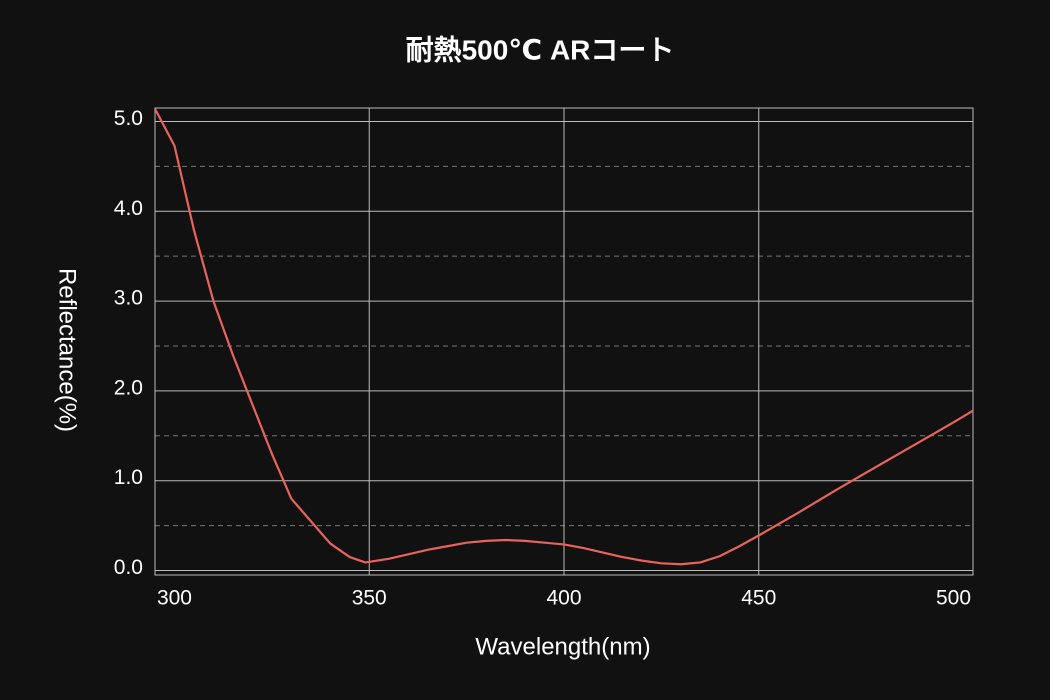 Image resolution: width=1050 pixels, height=700 pixels. What do you see at coordinates (128, 298) in the screenshot?
I see `y-tick-label: 3.0` at bounding box center [128, 298].